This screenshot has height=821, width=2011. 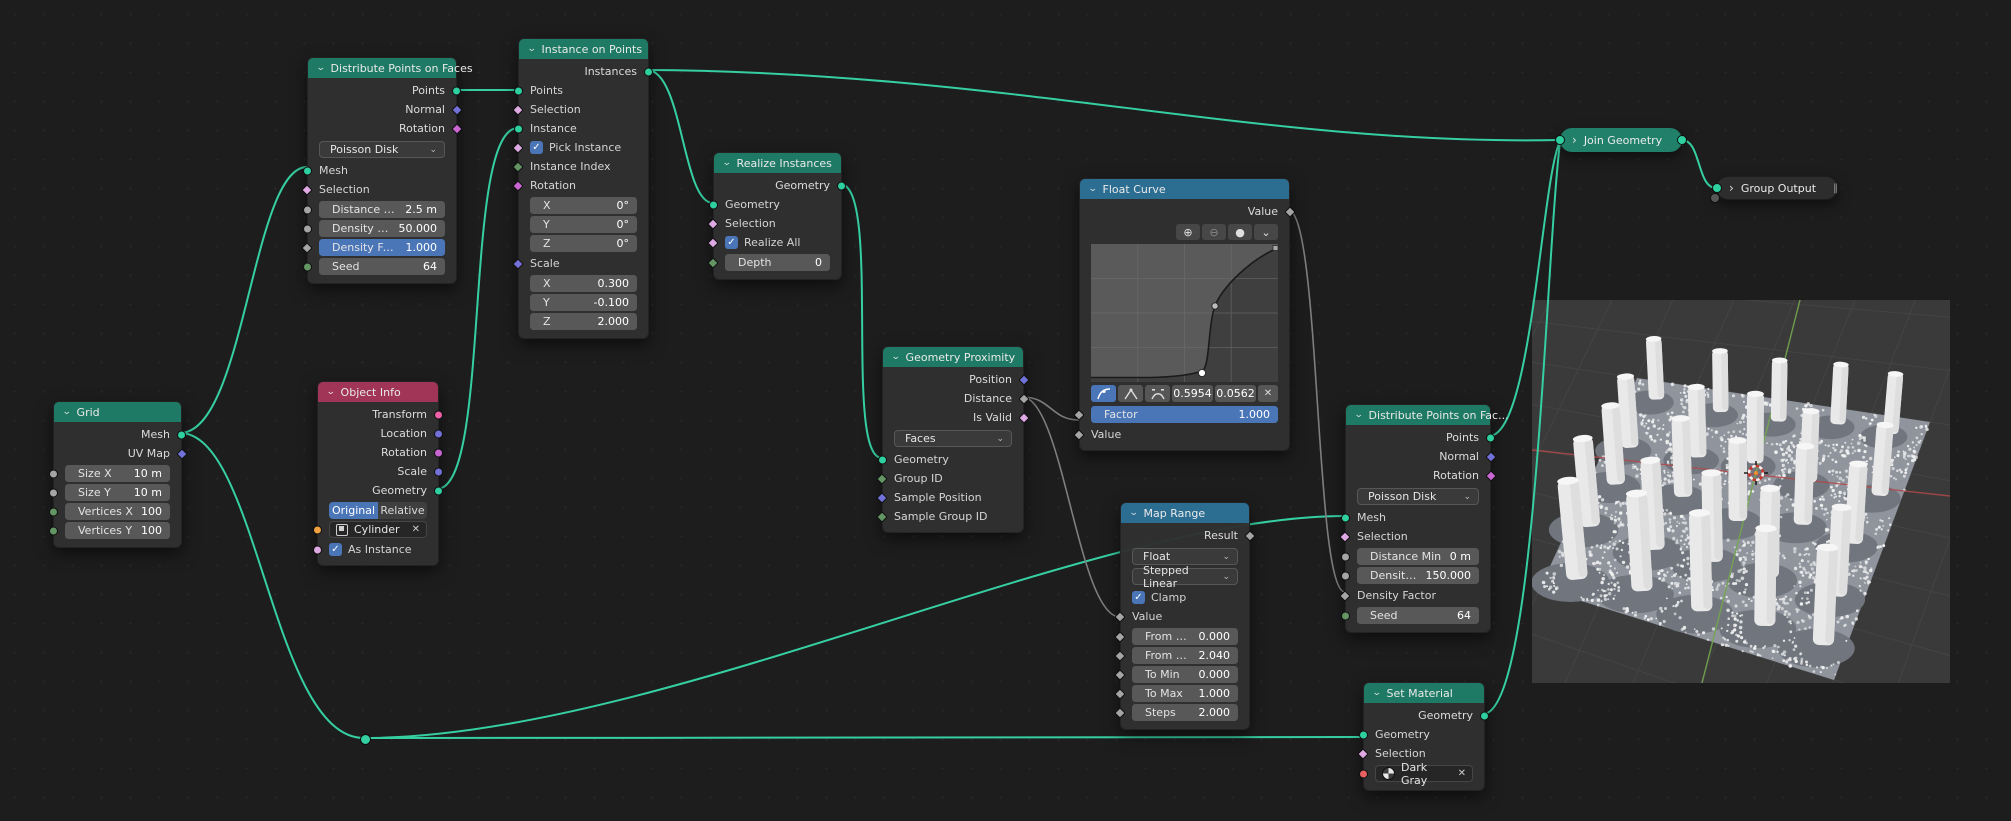 What do you see at coordinates (317, 549) in the screenshot?
I see `socket-as-instance` at bounding box center [317, 549].